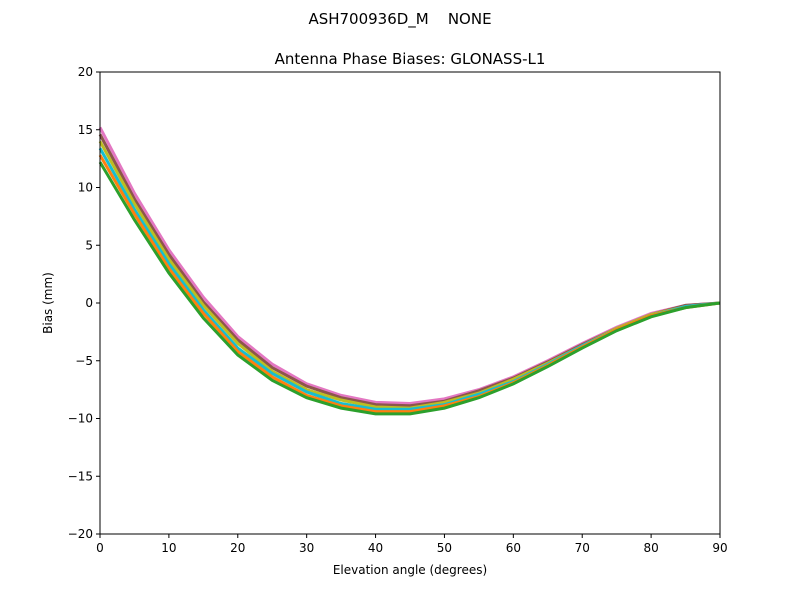  What do you see at coordinates (84, 361) in the screenshot?
I see `y-tick-label: −5` at bounding box center [84, 361].